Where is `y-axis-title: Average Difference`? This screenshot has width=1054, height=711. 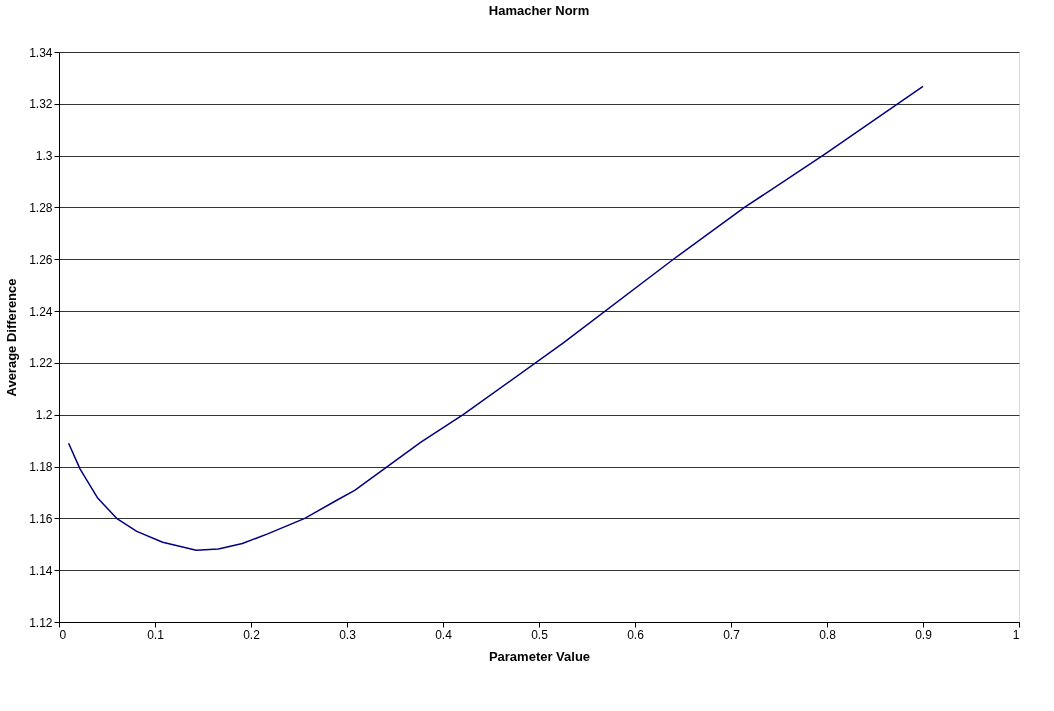
y-axis-title: Average Difference is located at coordinates (12, 337).